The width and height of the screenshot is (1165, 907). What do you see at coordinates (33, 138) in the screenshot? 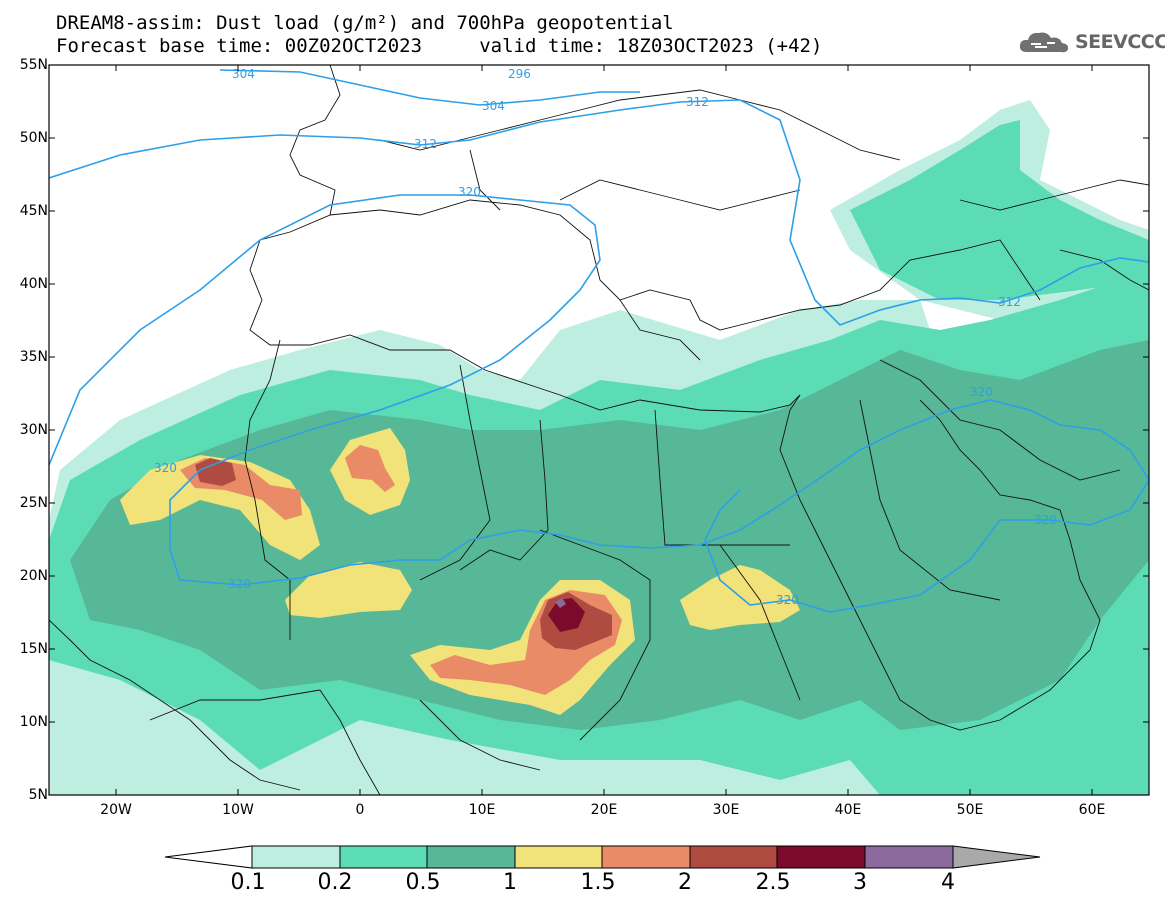
I see `lat-label: 50N` at bounding box center [33, 138].